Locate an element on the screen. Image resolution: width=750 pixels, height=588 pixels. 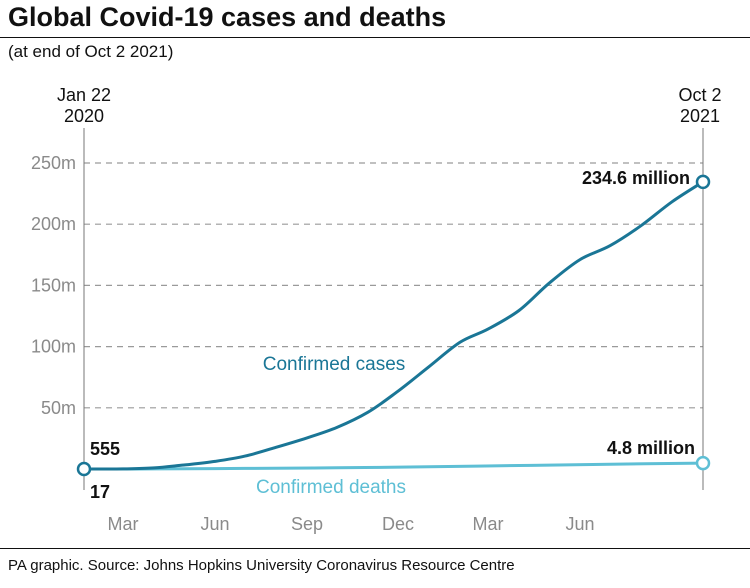
x-tick-label: Dec is located at coordinates (398, 524).